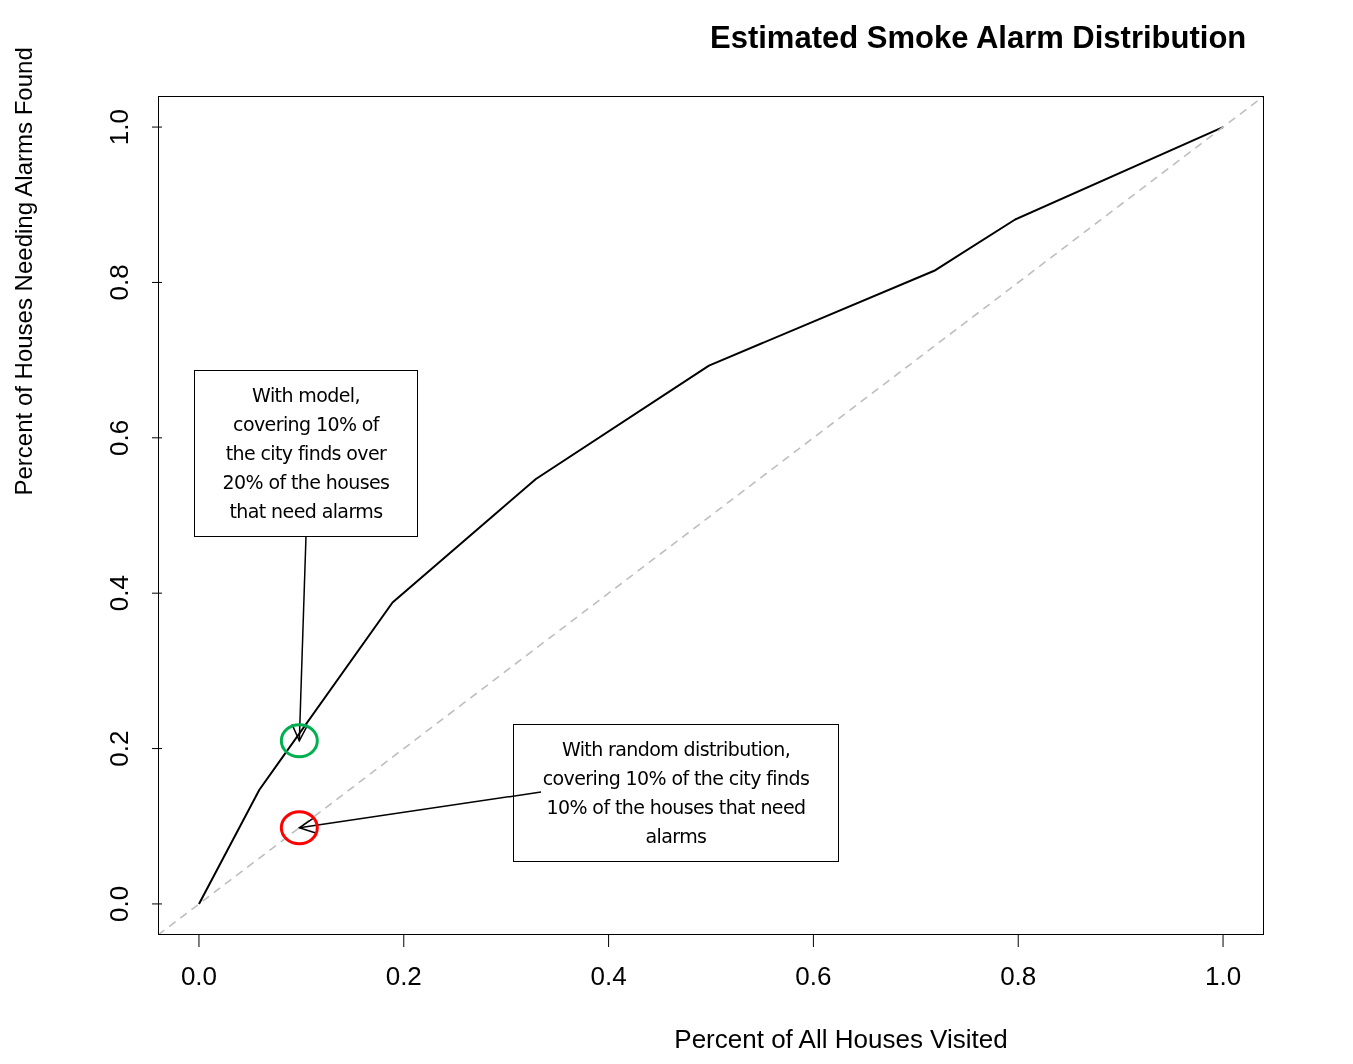 The width and height of the screenshot is (1353, 1064). Describe the element at coordinates (119, 593) in the screenshot. I see `y-tick-label: 0.4` at that location.